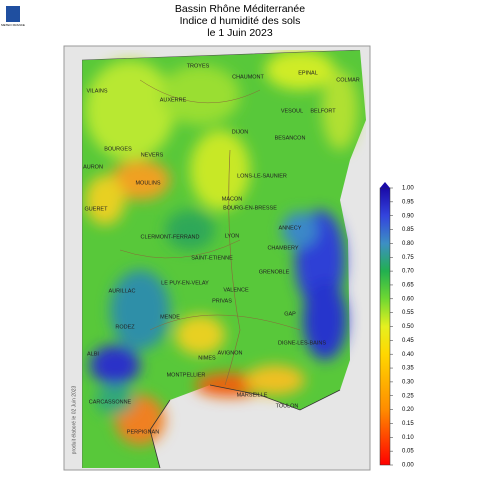  What do you see at coordinates (385, 326) in the screenshot?
I see `colorbar` at bounding box center [385, 326].